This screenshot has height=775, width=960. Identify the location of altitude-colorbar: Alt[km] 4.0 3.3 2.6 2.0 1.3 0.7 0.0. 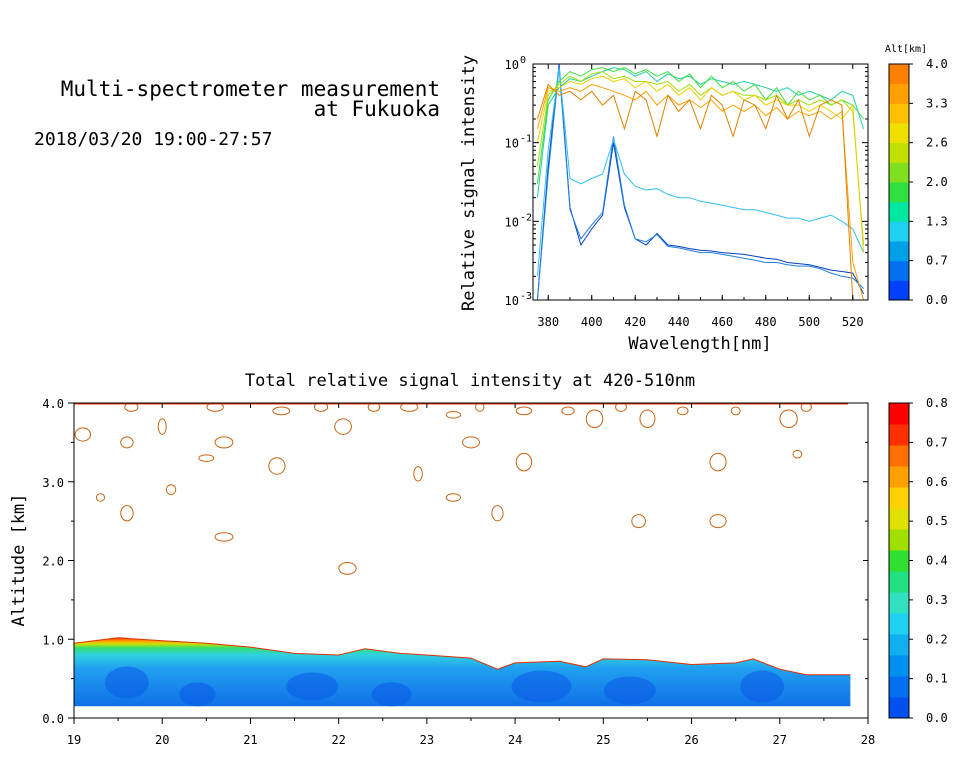
(916, 175).